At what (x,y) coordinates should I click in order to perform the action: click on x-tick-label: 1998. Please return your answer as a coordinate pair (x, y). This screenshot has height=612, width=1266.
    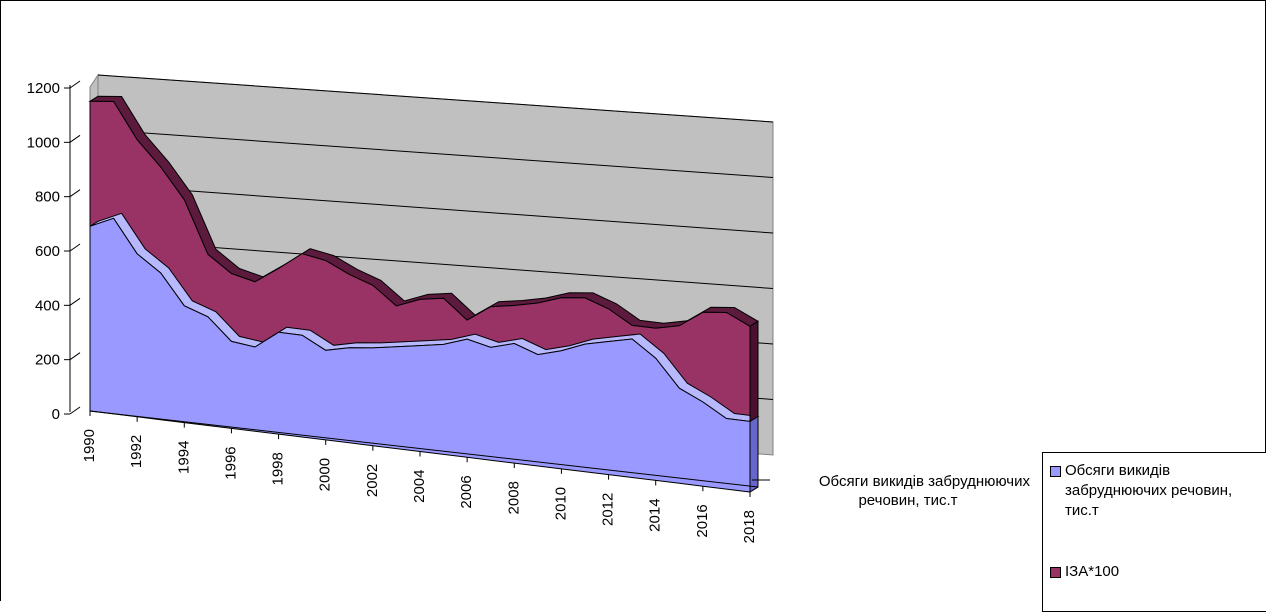
    Looking at the image, I should click on (278, 468).